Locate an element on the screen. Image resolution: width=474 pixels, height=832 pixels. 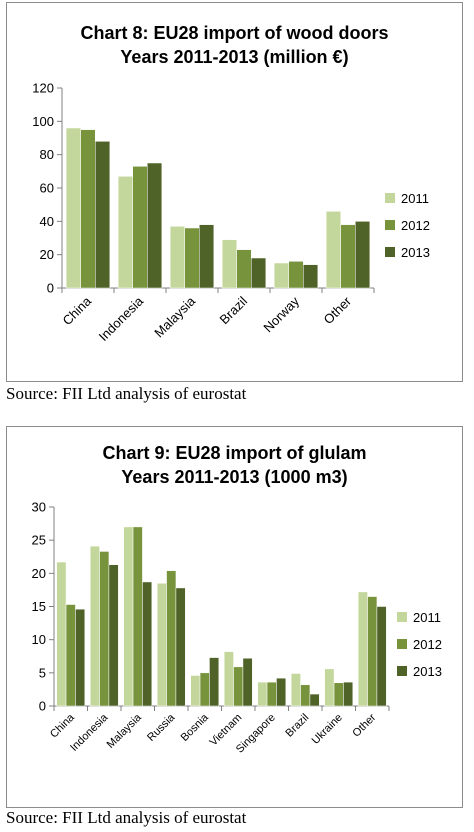
y-tick-label: 40 is located at coordinates (47, 221).